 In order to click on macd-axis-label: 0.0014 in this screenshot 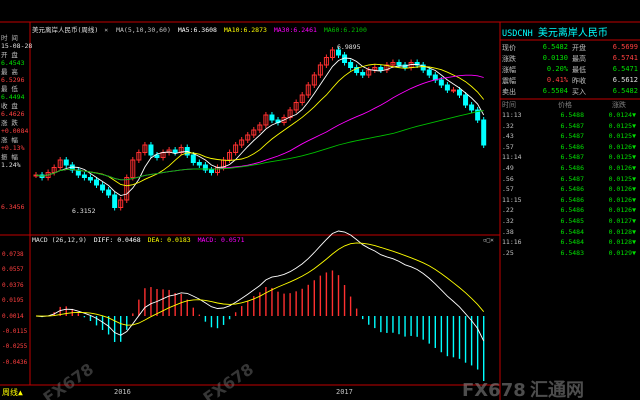, I will do `click(13, 316)`.